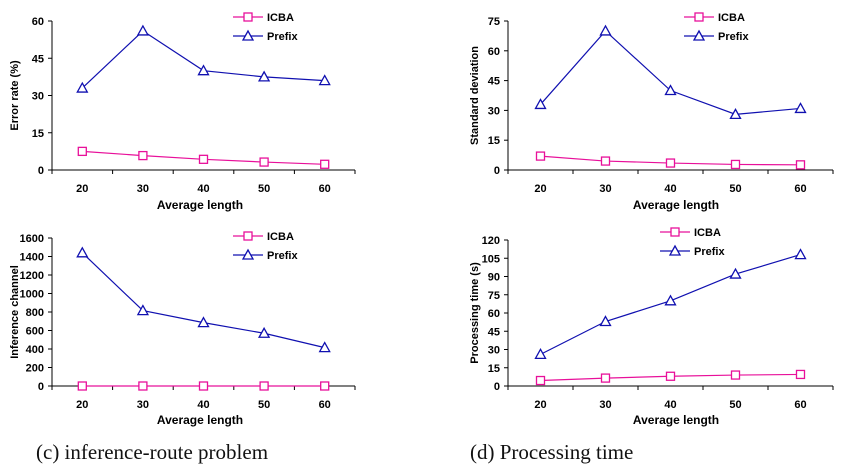 This screenshot has width=845, height=472. What do you see at coordinates (494, 278) in the screenshot?
I see `y-tick-label: 90` at bounding box center [494, 278].